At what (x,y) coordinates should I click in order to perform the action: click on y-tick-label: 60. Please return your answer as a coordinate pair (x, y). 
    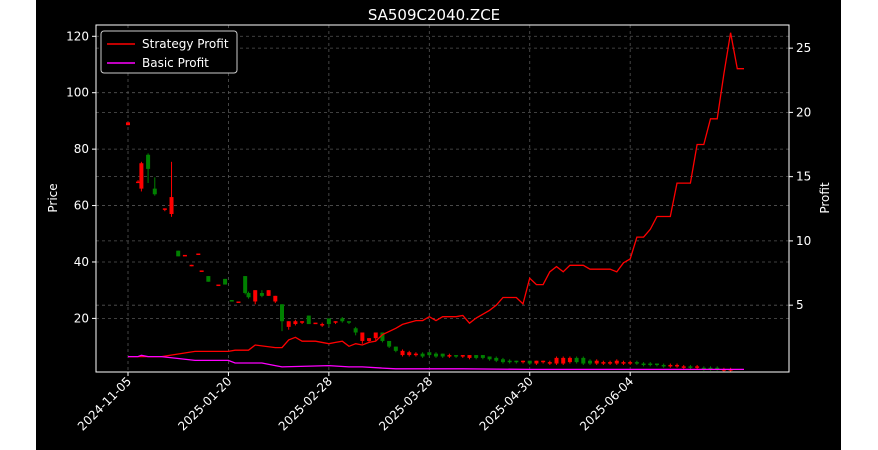
    Looking at the image, I should click on (81, 206).